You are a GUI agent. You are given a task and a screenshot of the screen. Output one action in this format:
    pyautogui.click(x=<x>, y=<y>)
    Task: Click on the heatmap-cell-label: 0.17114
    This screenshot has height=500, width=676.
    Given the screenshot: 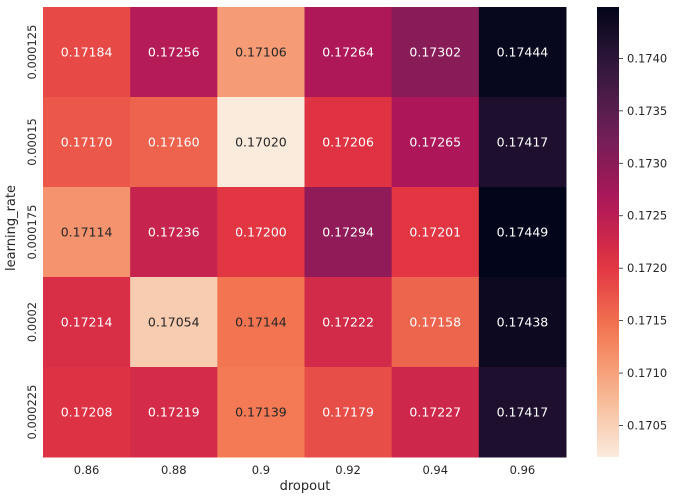 What is the action you would take?
    pyautogui.click(x=87, y=232)
    